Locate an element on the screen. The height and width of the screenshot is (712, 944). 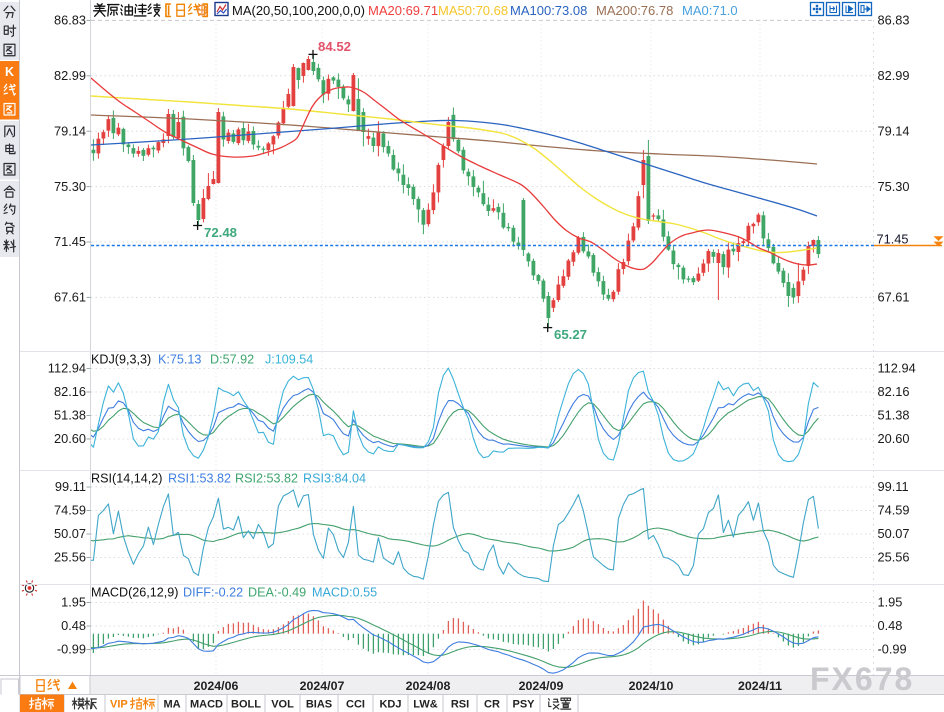
svg-text: MACD is located at coordinates (206, 705).